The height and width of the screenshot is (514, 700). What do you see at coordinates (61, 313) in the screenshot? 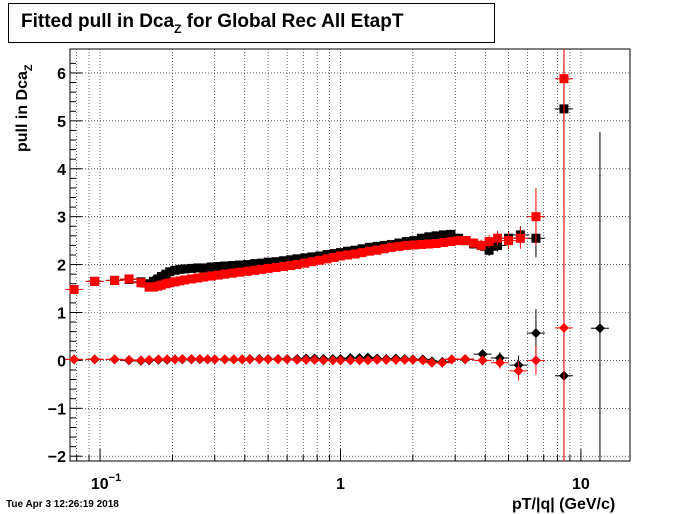
I see `y-tick-label: 1` at bounding box center [61, 313].